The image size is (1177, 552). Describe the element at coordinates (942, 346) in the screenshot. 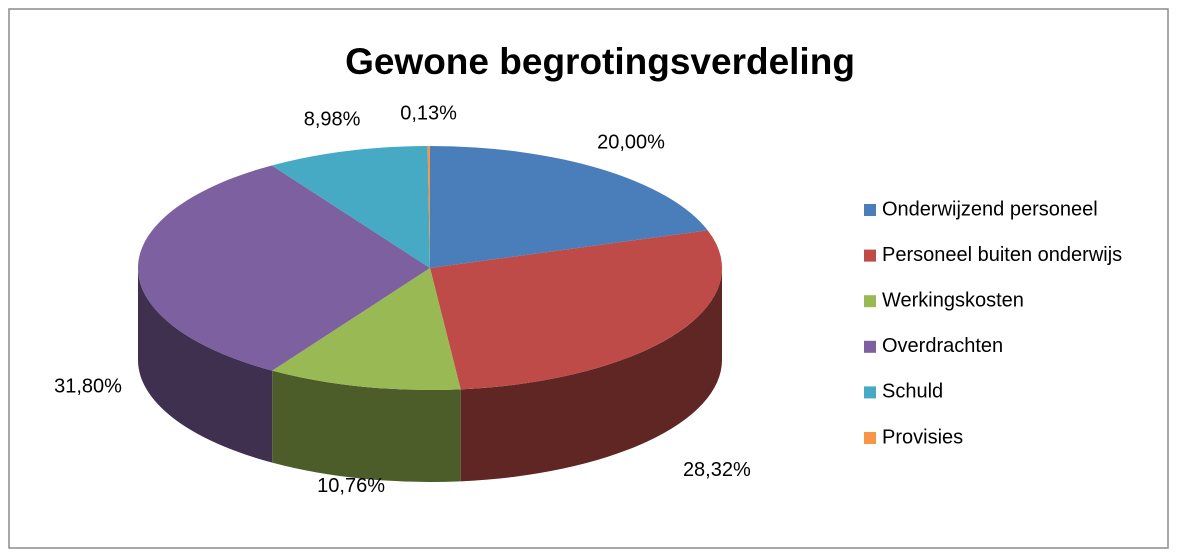

I see `legend-label: Overdrachten` at that location.